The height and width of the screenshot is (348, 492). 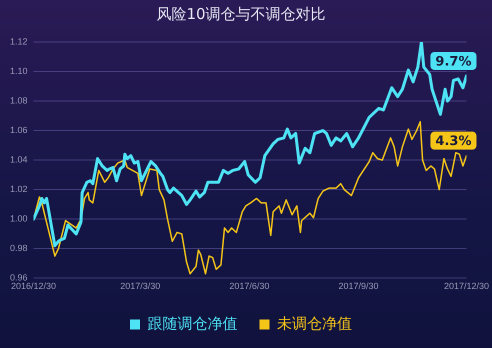 I want to click on y-tick-label: 1.02, so click(x=19, y=189).